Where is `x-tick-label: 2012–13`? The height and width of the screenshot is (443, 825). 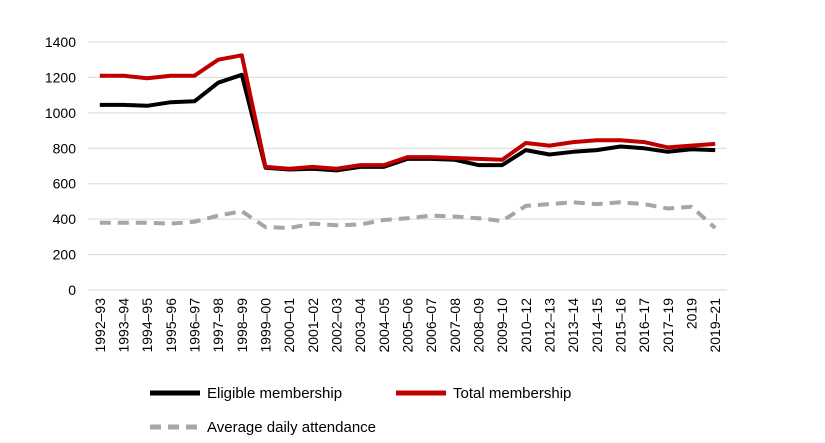
x-tick-label: 2012–13 is located at coordinates (550, 325).